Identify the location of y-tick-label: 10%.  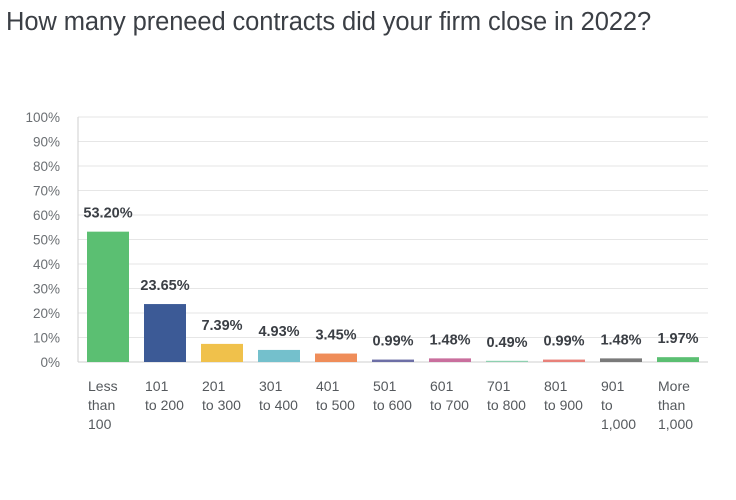
(46, 338).